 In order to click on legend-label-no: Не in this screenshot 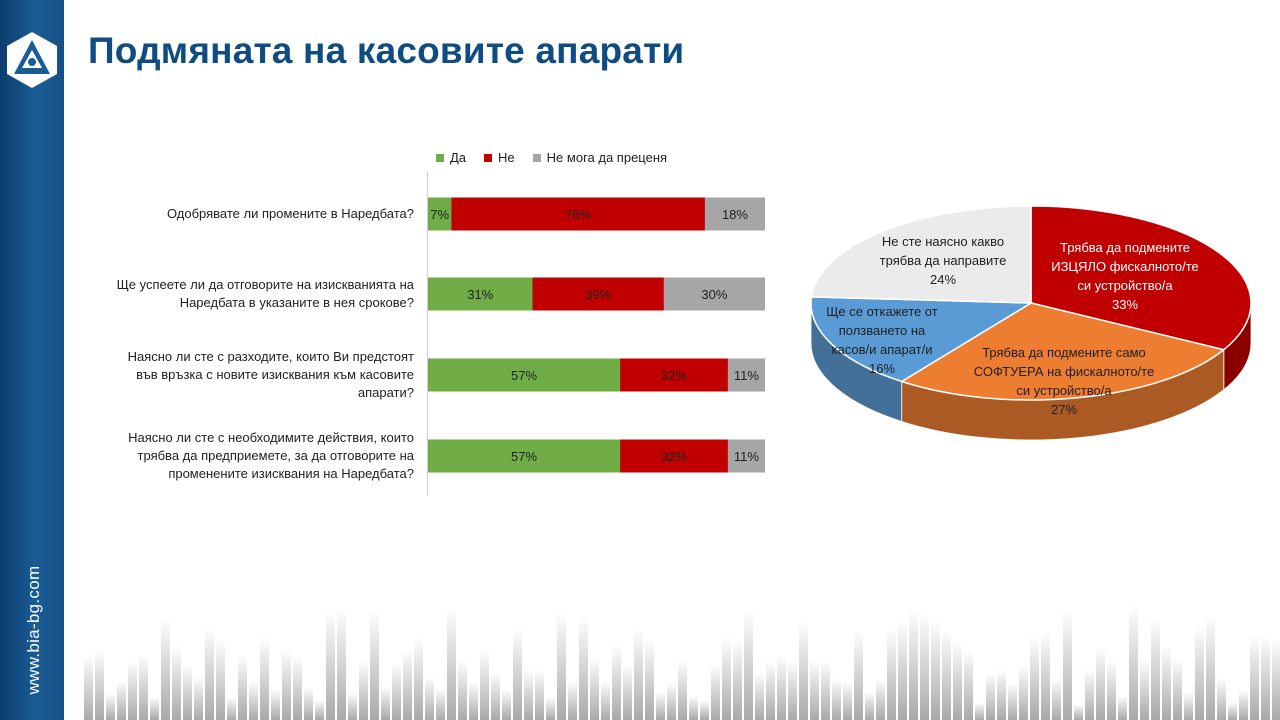, I will do `click(506, 157)`.